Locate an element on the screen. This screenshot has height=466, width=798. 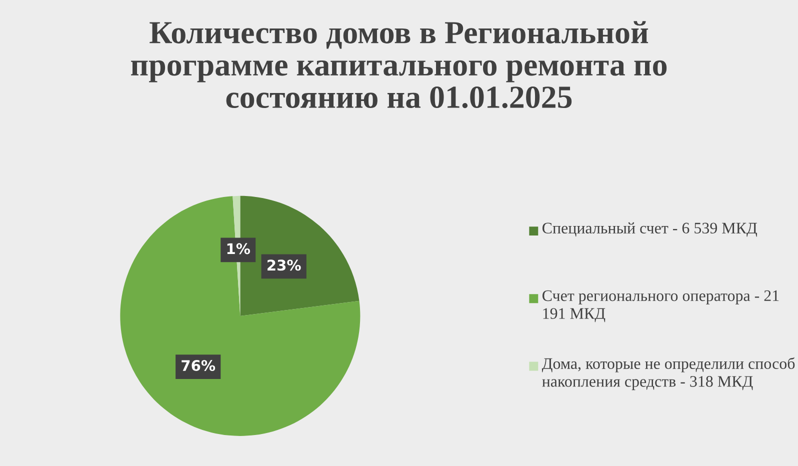
data-label: 1% is located at coordinates (238, 248).